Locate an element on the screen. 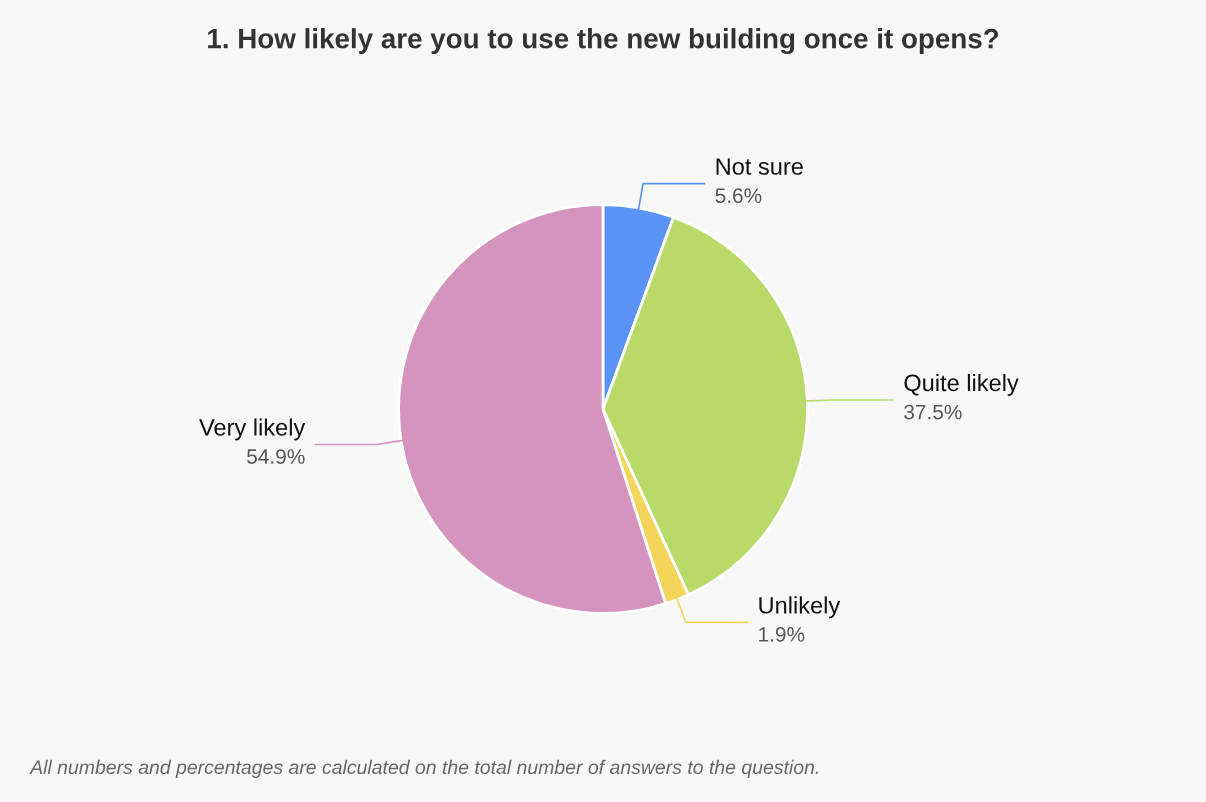  slice-label: Not sure is located at coordinates (759, 166).